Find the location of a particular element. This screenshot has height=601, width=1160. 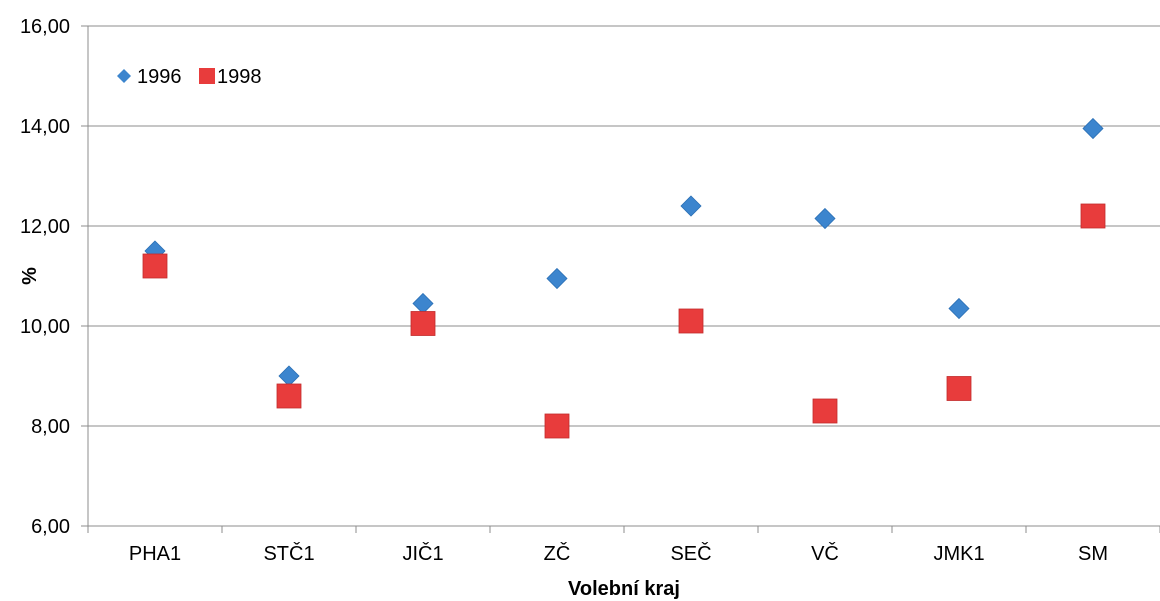

point-1996-SM is located at coordinates (1093, 128).